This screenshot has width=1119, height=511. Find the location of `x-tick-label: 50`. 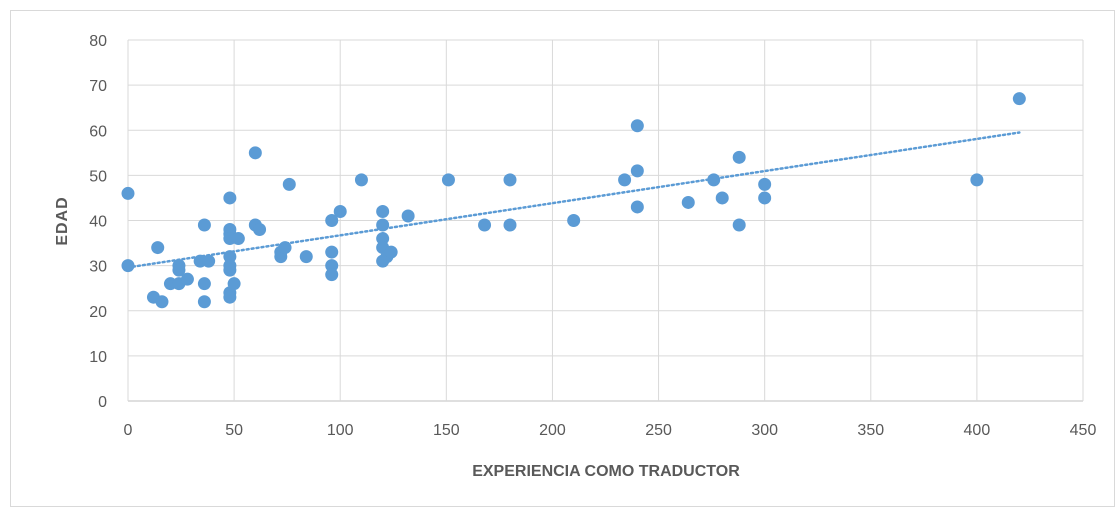

x-tick-label: 50 is located at coordinates (234, 430).